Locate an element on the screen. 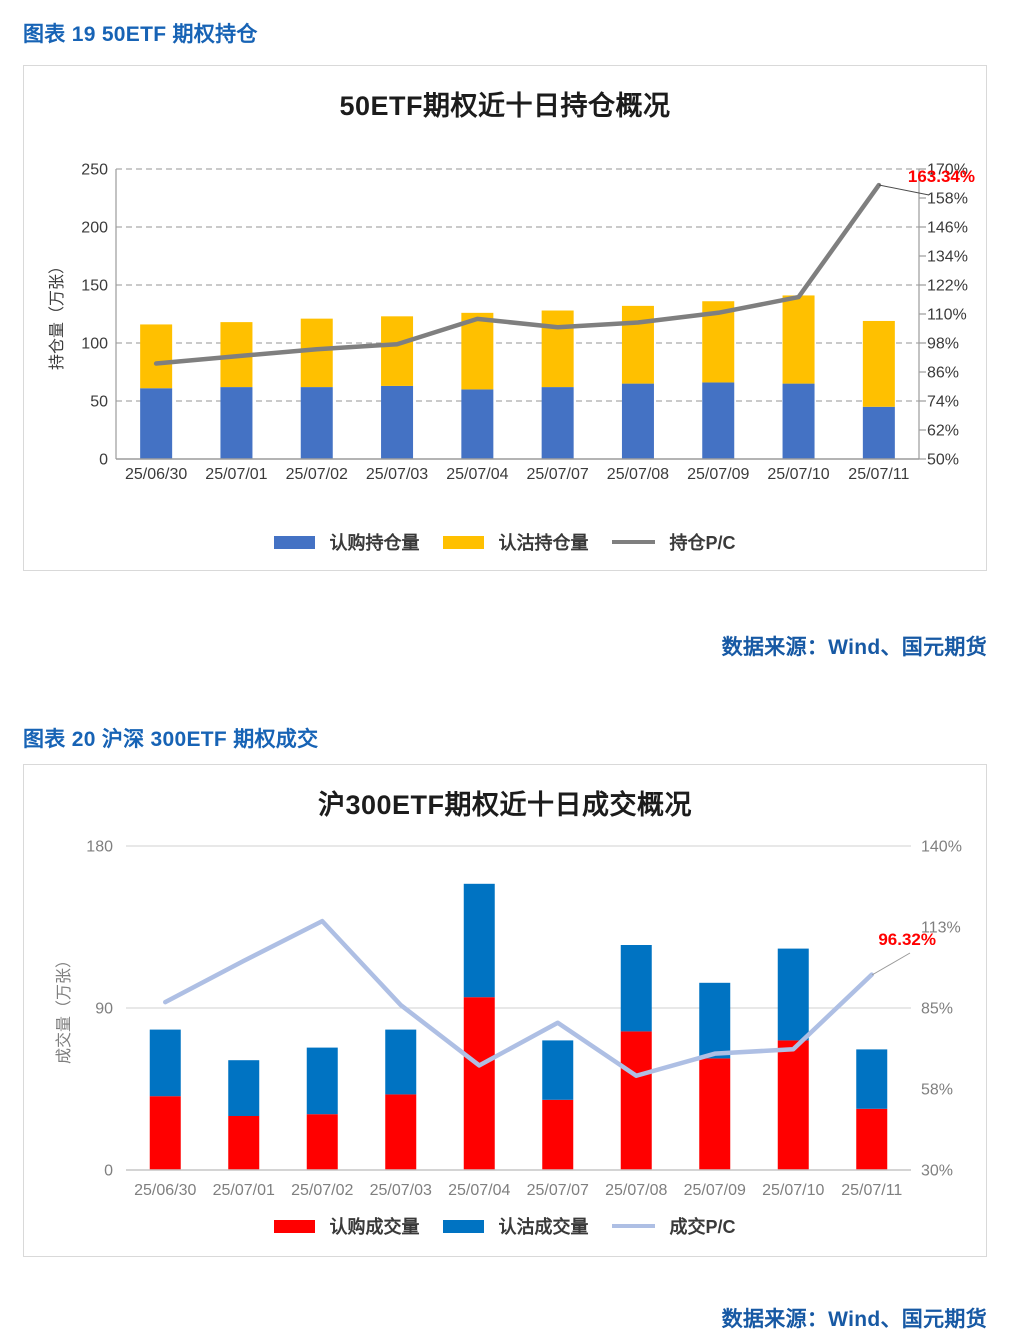 This screenshot has width=1016, height=1338. figure-19-source: 数据来源：Wind、国元期货 is located at coordinates (854, 647).